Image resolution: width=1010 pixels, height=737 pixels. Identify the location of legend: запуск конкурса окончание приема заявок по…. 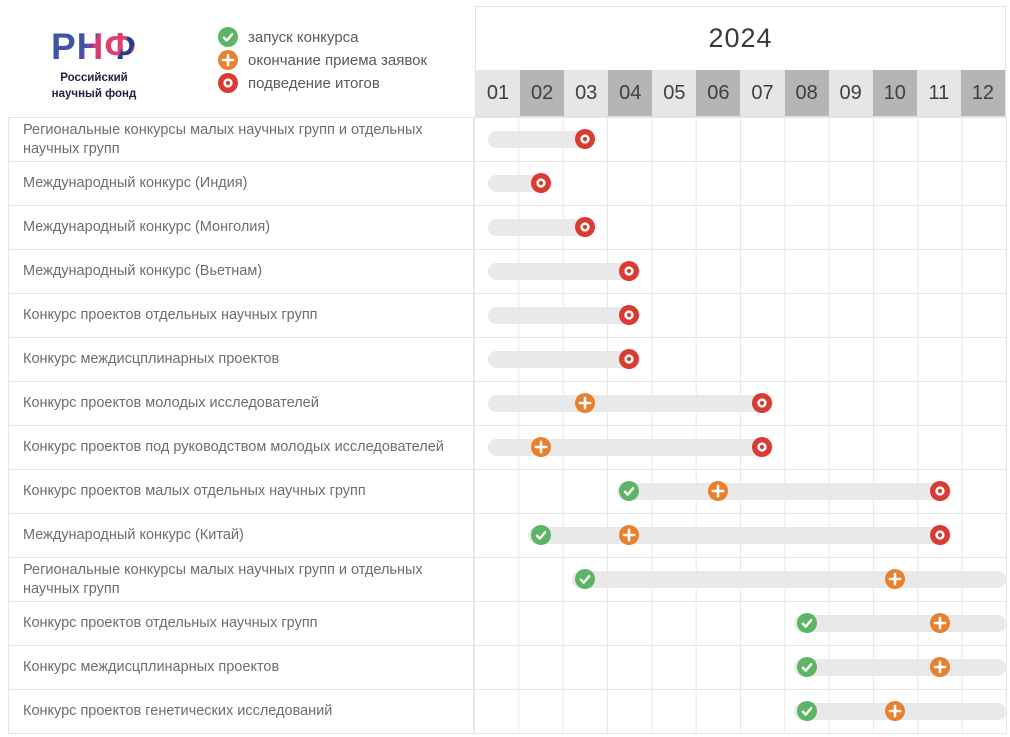
(322, 61).